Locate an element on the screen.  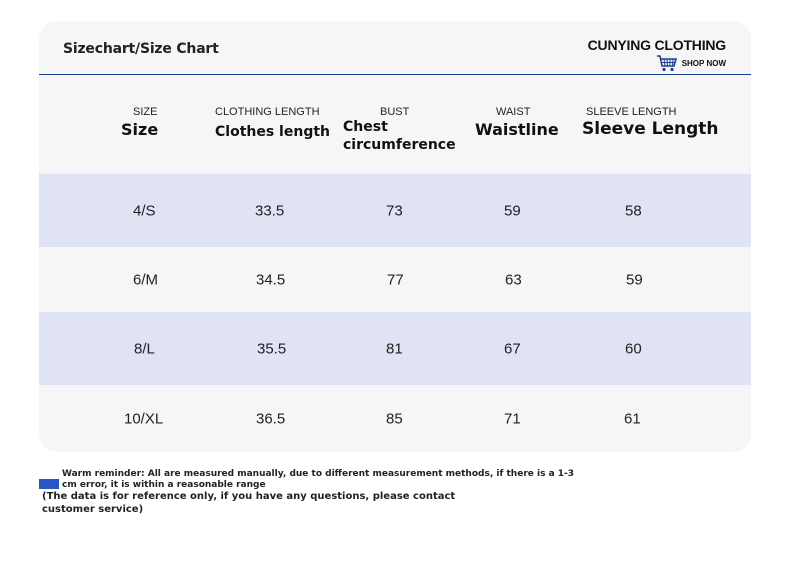
cell-bust: 77 is located at coordinates (395, 279).